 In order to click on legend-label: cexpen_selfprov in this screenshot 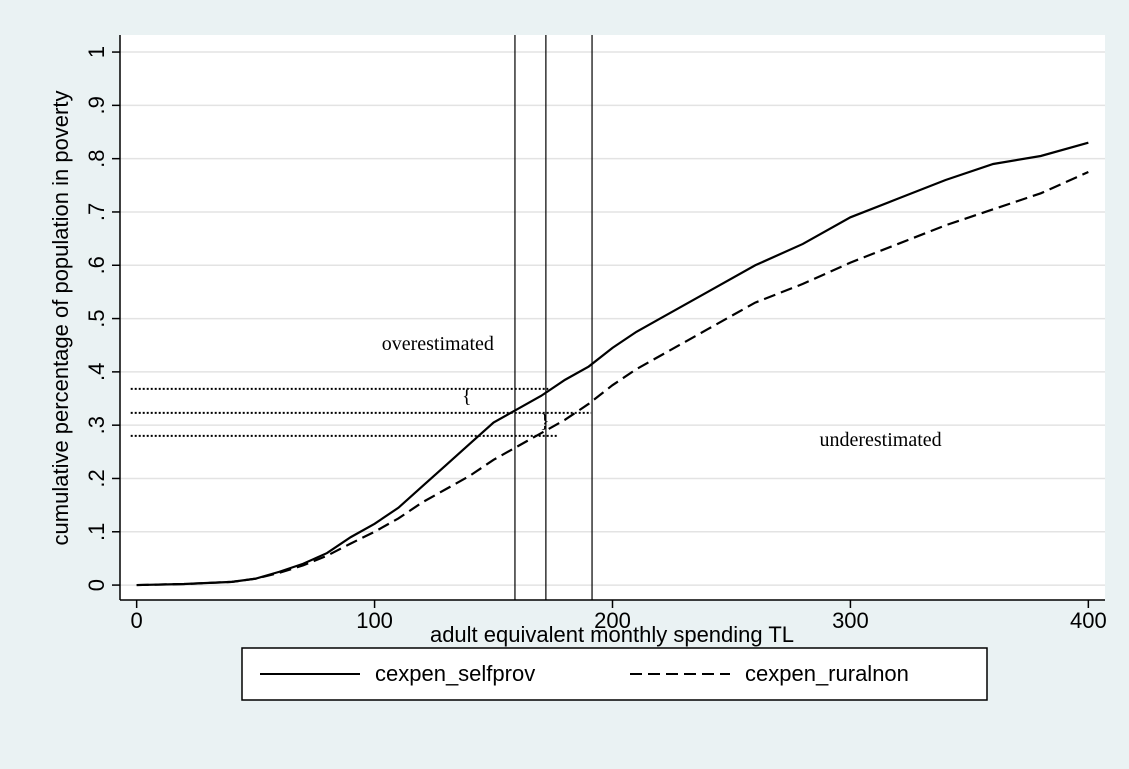, I will do `click(455, 673)`.